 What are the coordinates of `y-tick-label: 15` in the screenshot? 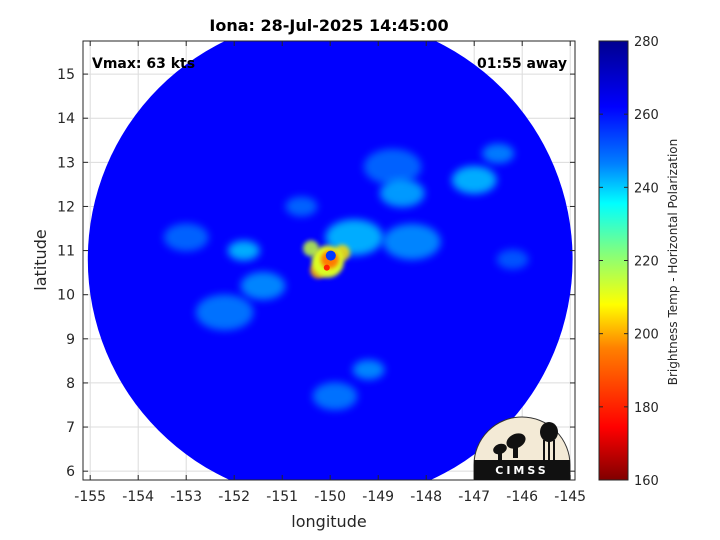 It's located at (66, 75).